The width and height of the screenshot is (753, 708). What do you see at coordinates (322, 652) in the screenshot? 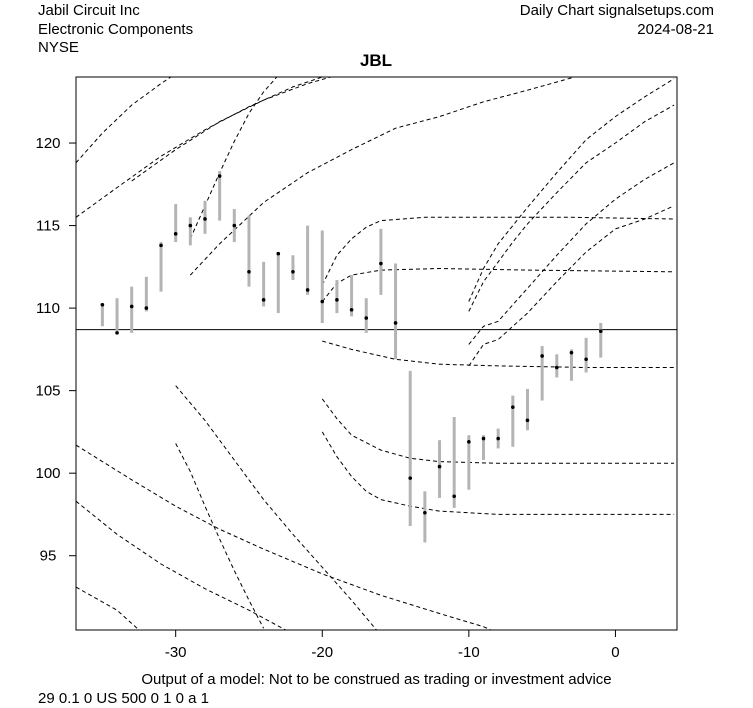
I see `x-tick-label-1: -20` at bounding box center [322, 652].